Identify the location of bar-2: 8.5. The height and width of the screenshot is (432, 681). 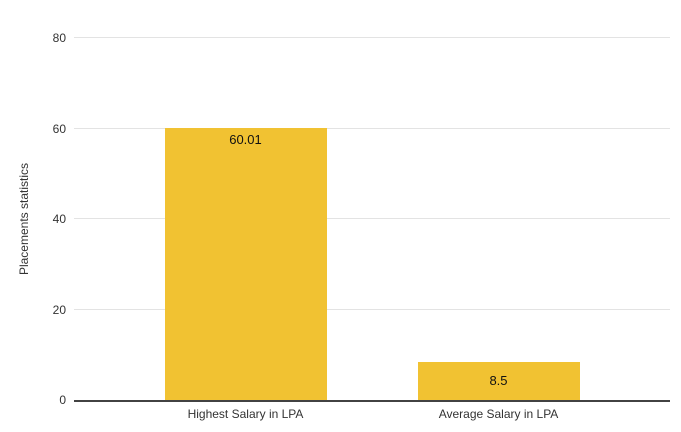
(498, 380).